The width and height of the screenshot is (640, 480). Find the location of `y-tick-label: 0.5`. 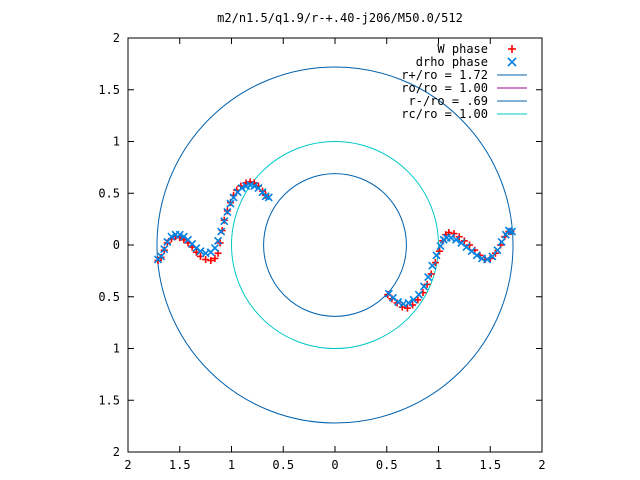

y-tick-label: 0.5 is located at coordinates (109, 193).